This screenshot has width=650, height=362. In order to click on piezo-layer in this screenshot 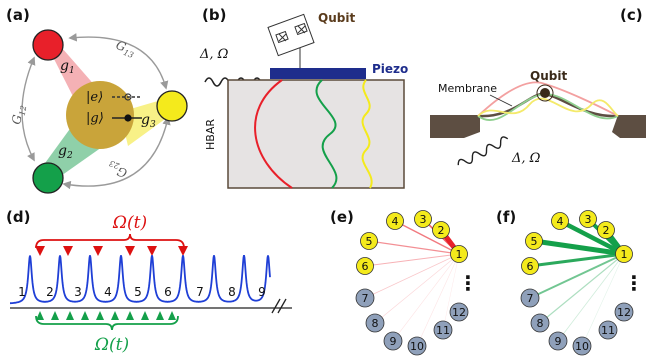, I will do `click(318, 73)`.